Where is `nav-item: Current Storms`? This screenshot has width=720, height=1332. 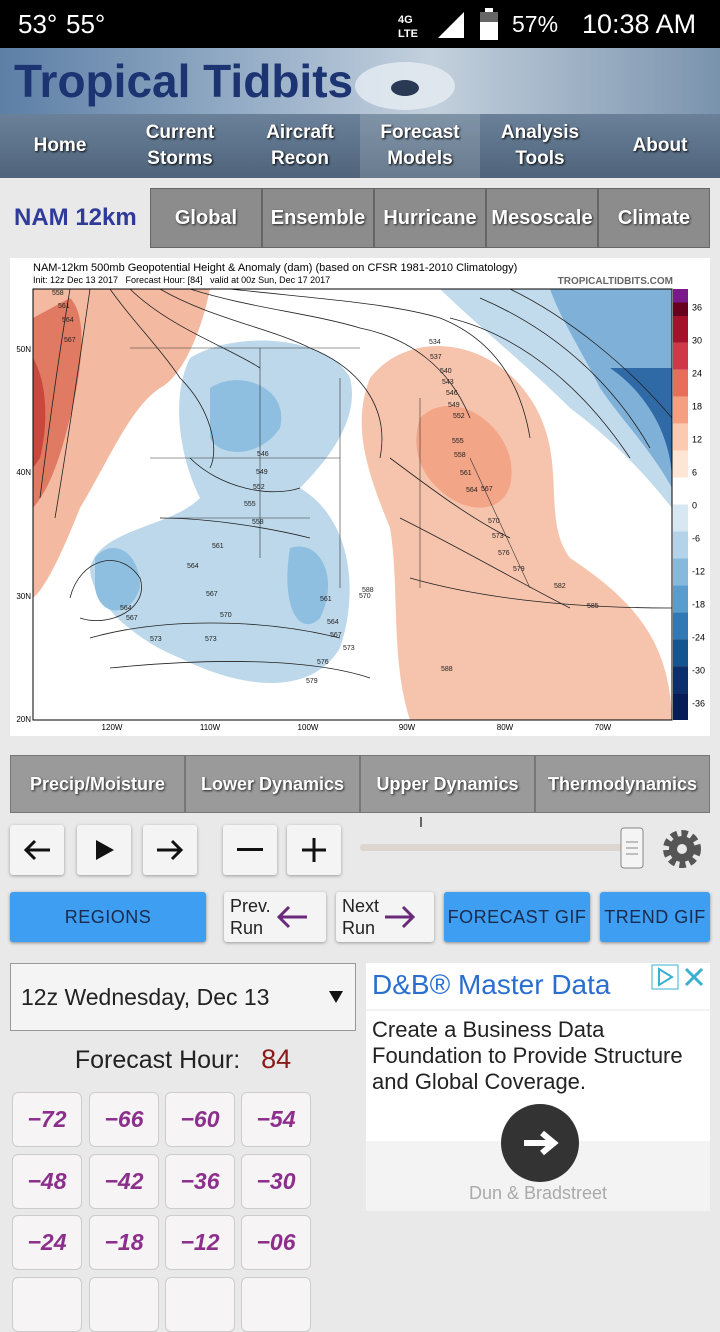
nav-item: Current Storms is located at coordinates (180, 145).